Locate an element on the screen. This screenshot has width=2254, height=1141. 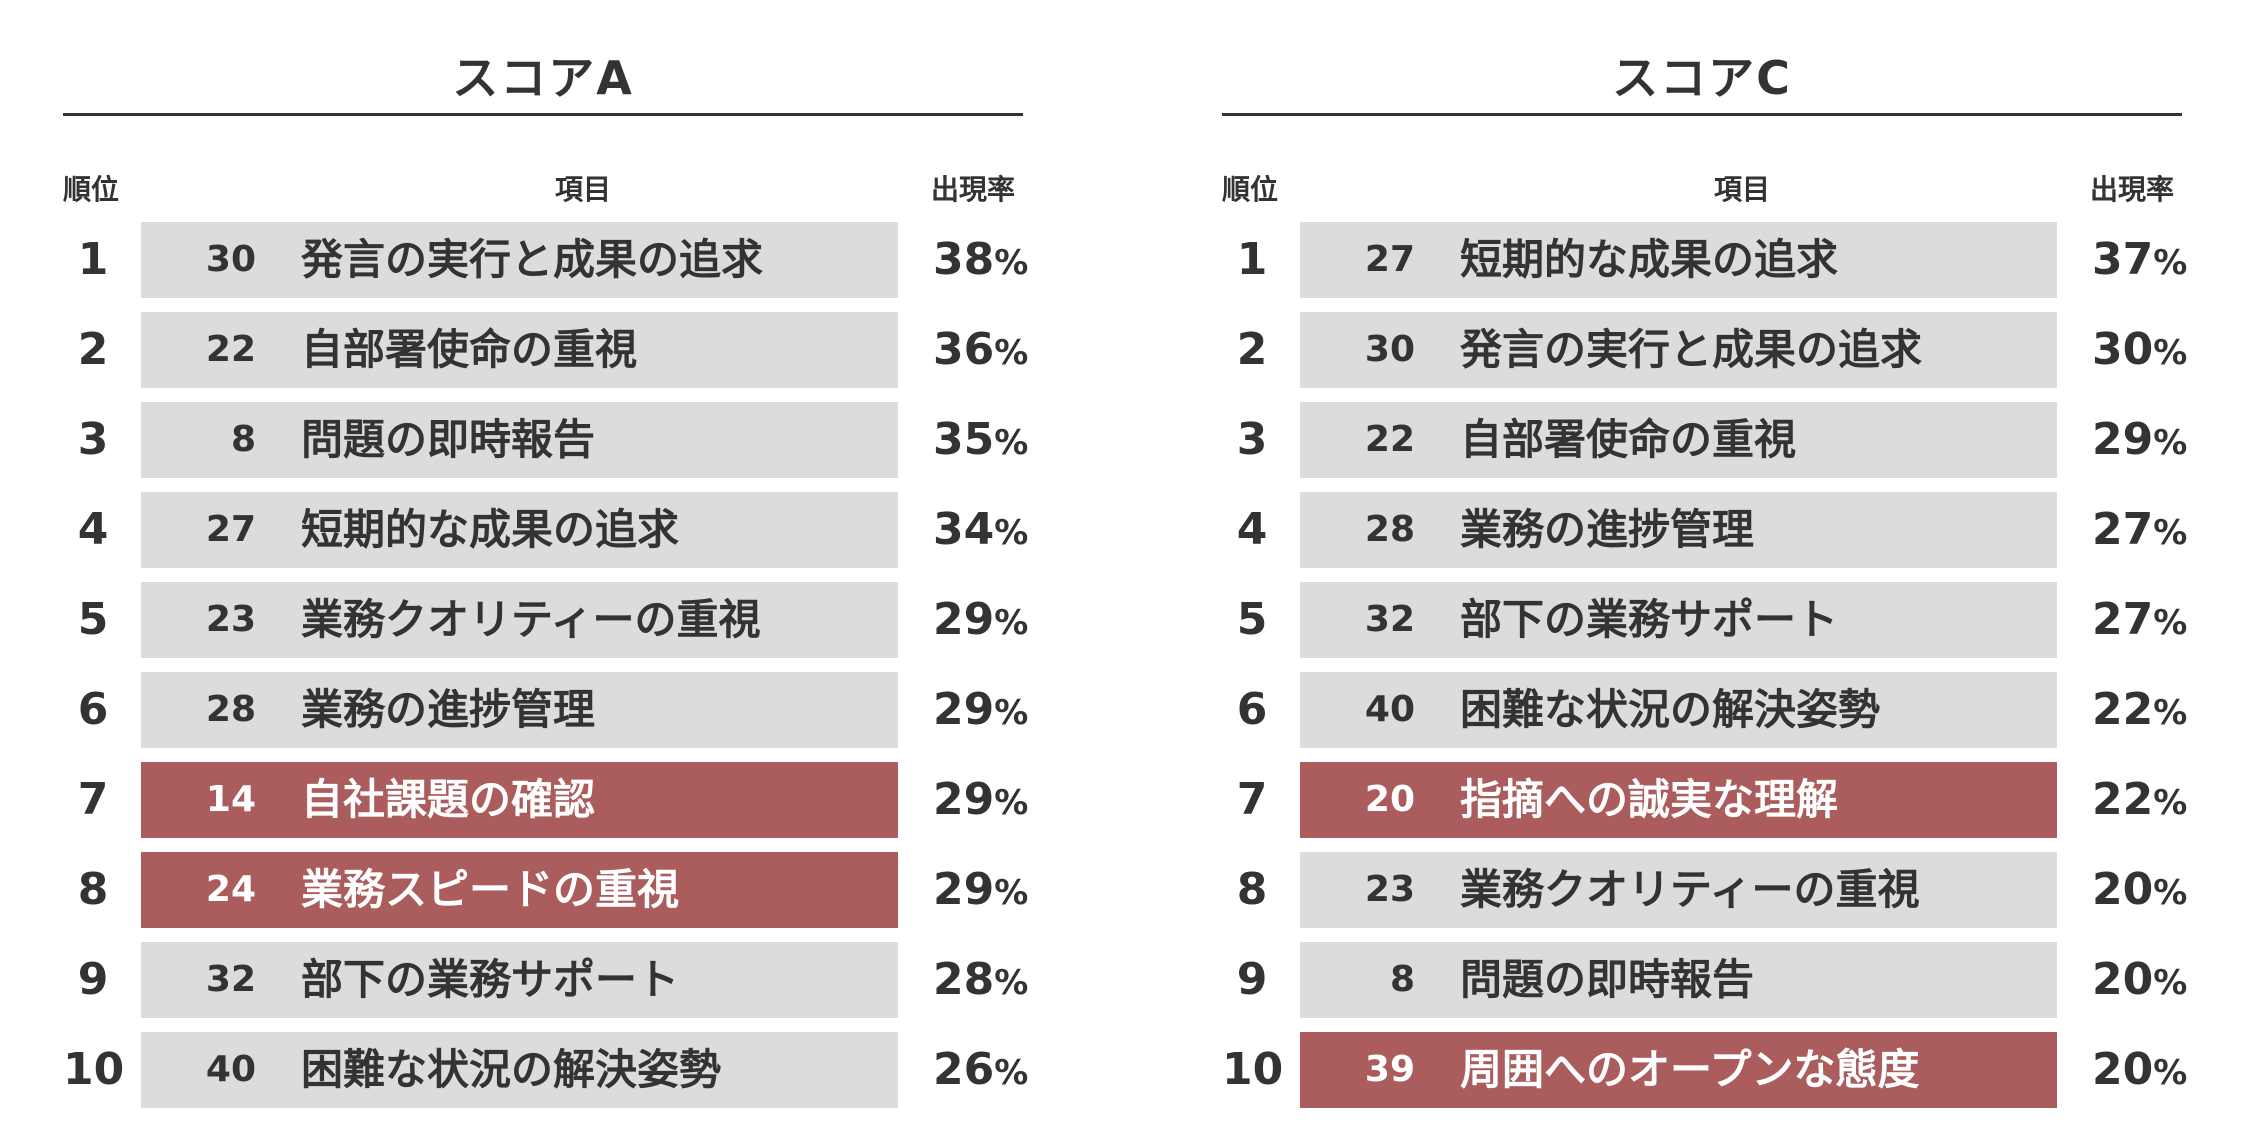
panel-title: スコアC is located at coordinates (1702, 78).